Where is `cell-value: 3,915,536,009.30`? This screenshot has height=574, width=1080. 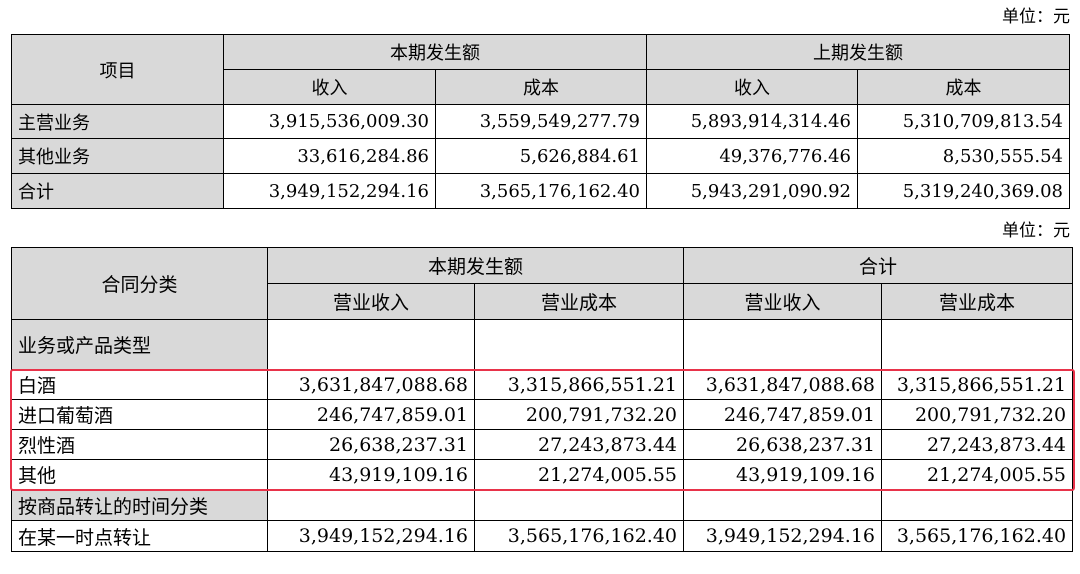 cell-value: 3,915,536,009.30 is located at coordinates (329, 121).